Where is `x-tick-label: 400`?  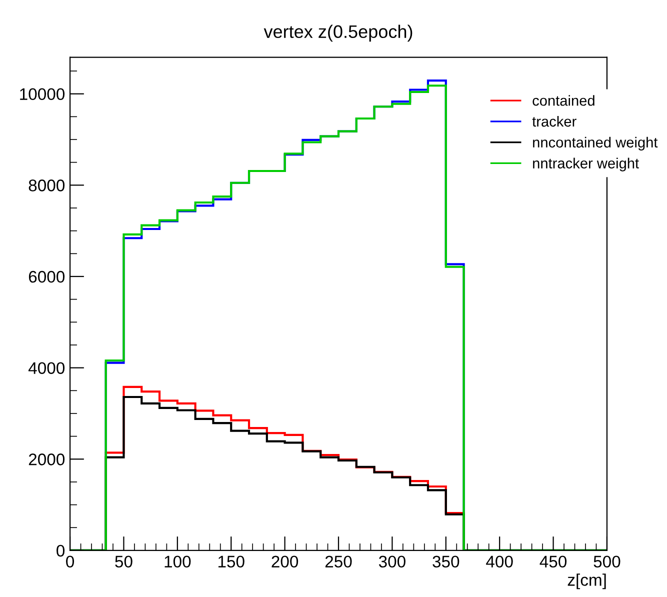
x-tick-label: 400 is located at coordinates (499, 562).